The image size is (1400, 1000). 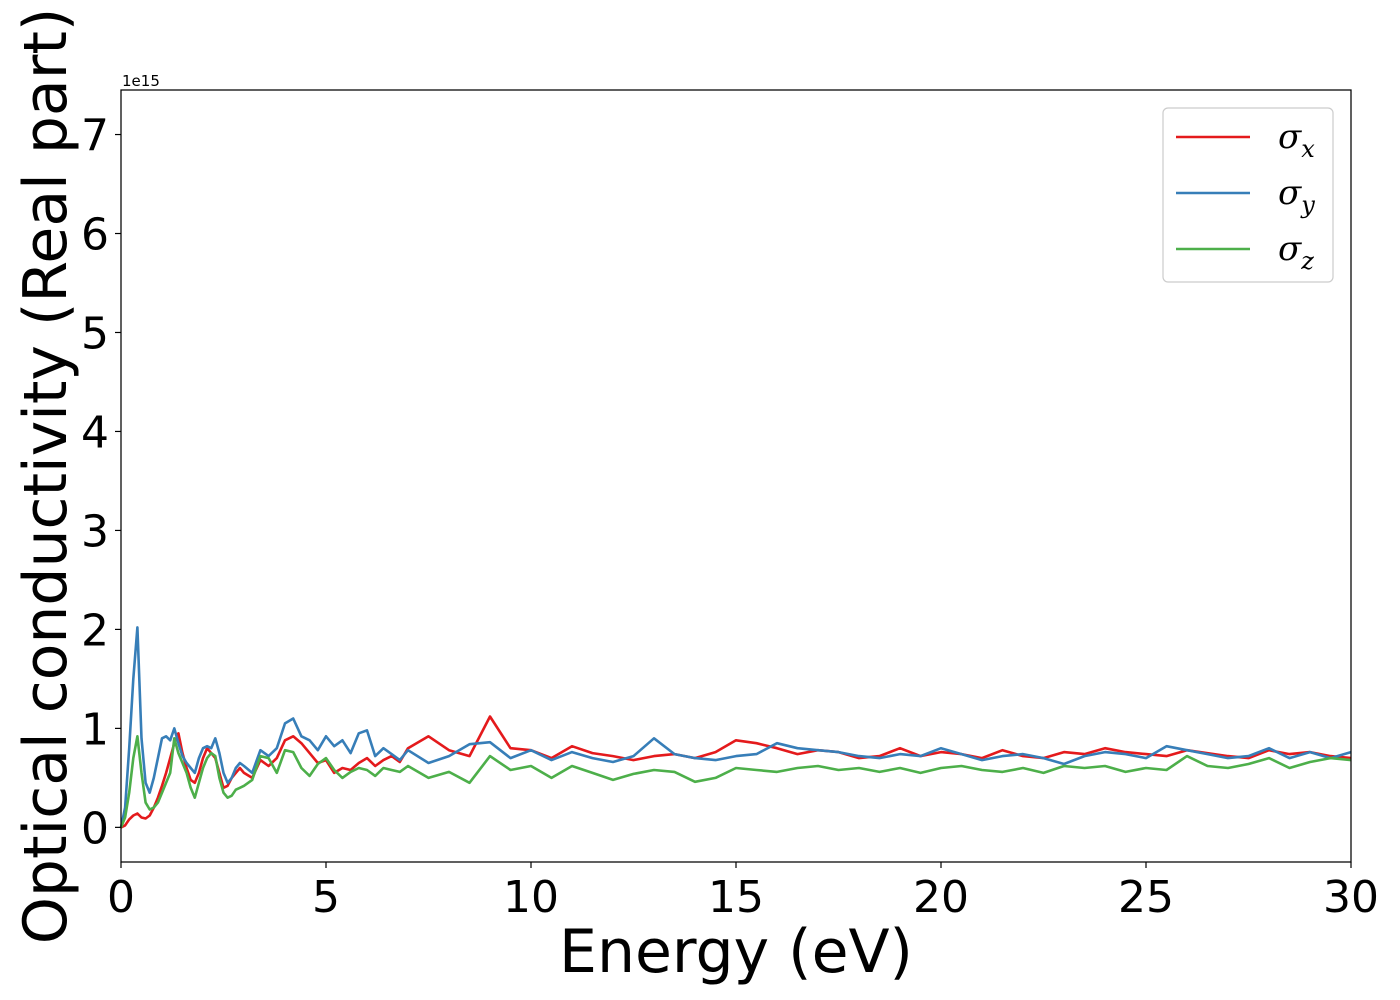 I want to click on y-axis-title: Optical conductivity (Real part), so click(x=46, y=476).